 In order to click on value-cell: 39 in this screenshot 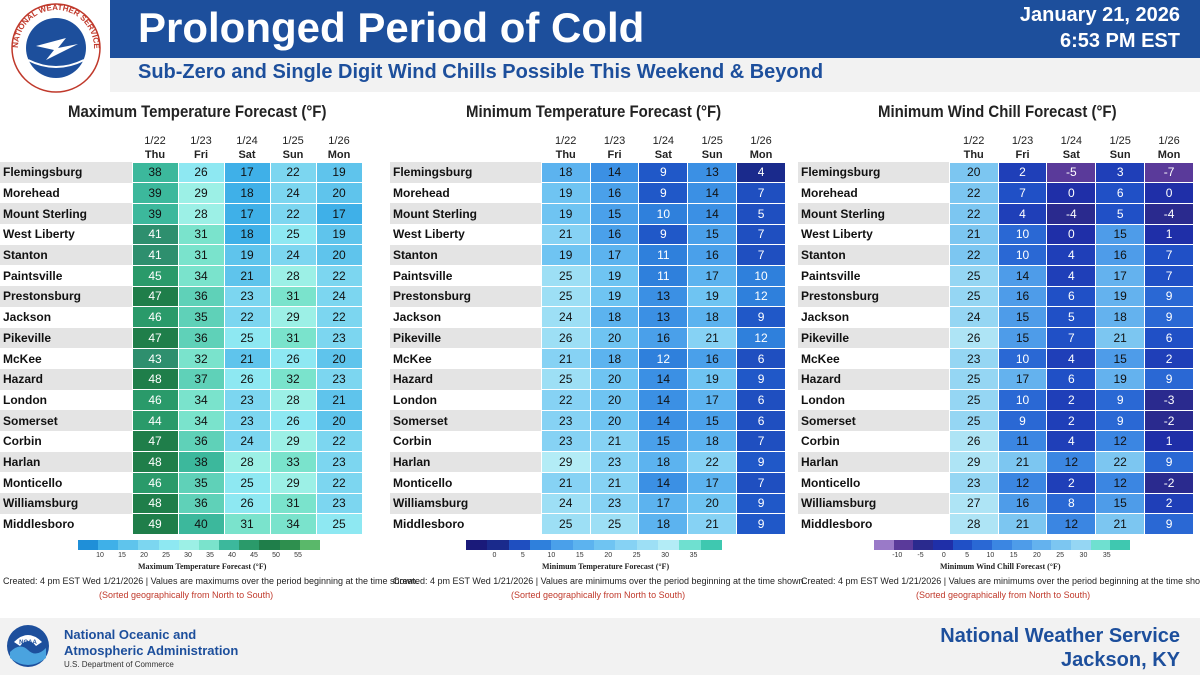, I will do `click(155, 213)`.